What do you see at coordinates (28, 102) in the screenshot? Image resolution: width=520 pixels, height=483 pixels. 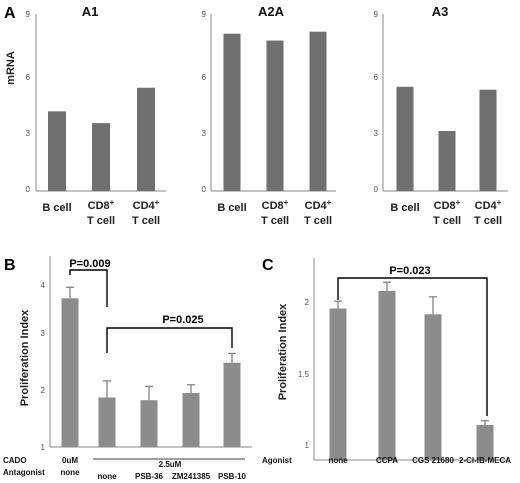 I see `chart-a1-yticks: 0 3 6 9` at bounding box center [28, 102].